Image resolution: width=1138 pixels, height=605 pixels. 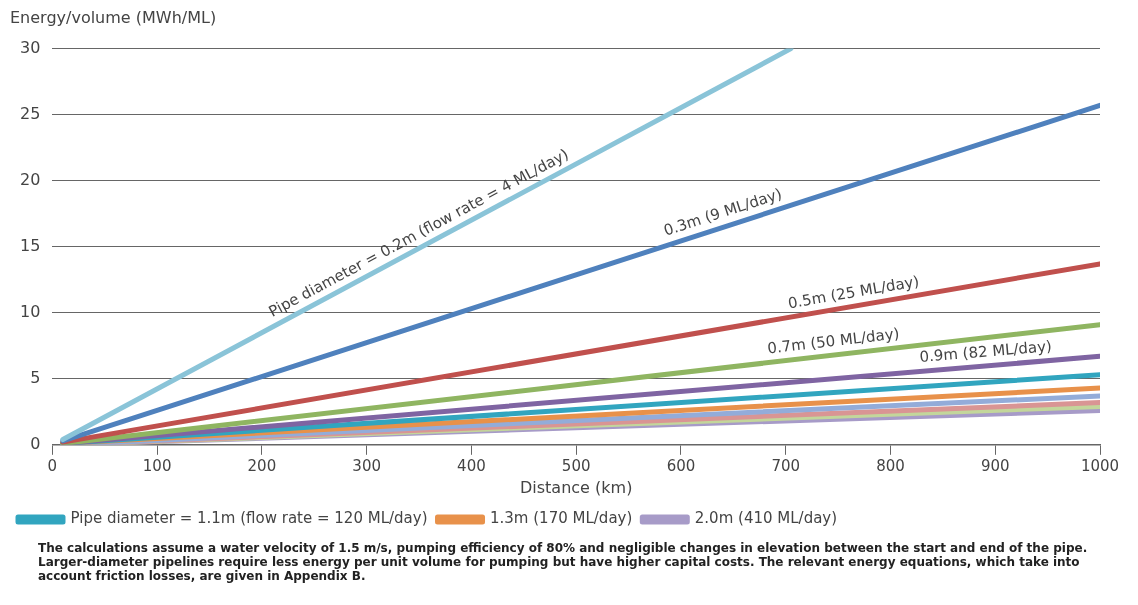 What do you see at coordinates (890, 465) in the screenshot?
I see `x-tick-label: 800` at bounding box center [890, 465].